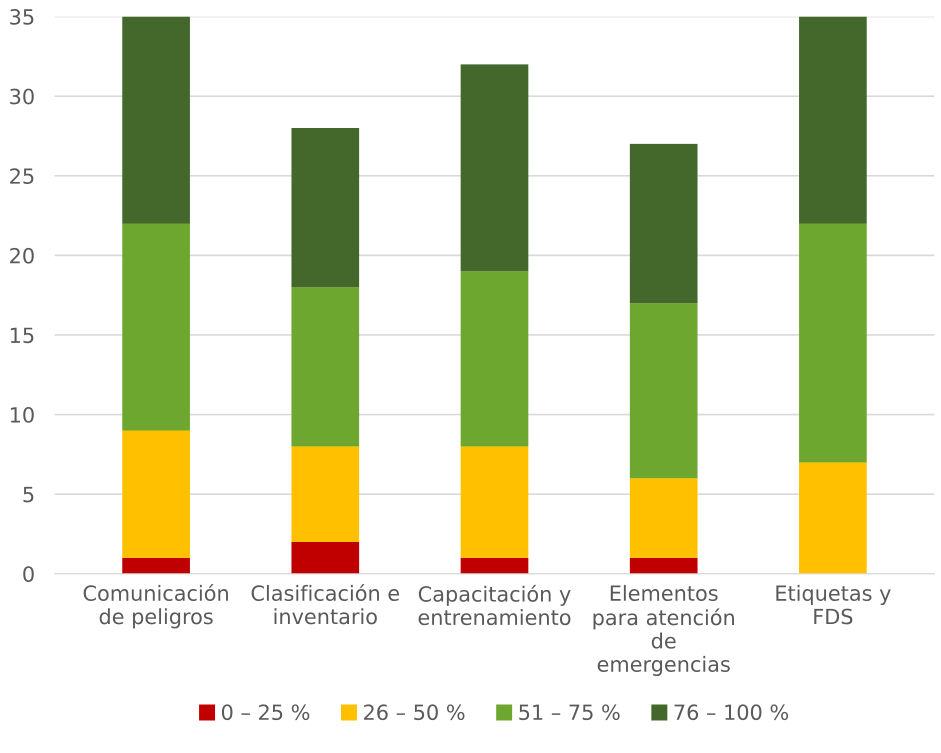 The image size is (941, 753). Describe the element at coordinates (494, 605) in the screenshot. I see `x-tick-label: Capacitación y entrenamiento` at that location.